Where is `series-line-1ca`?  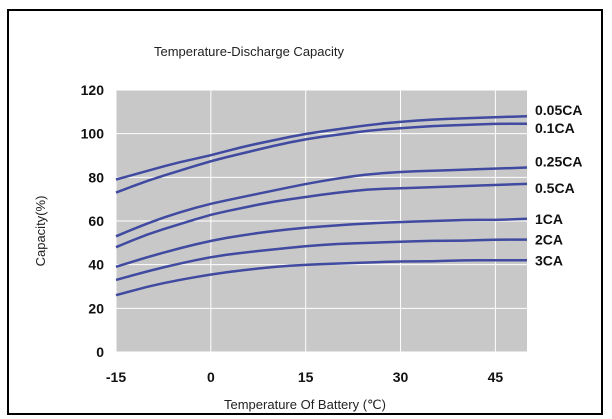
series-line-1ca is located at coordinates (321, 242).